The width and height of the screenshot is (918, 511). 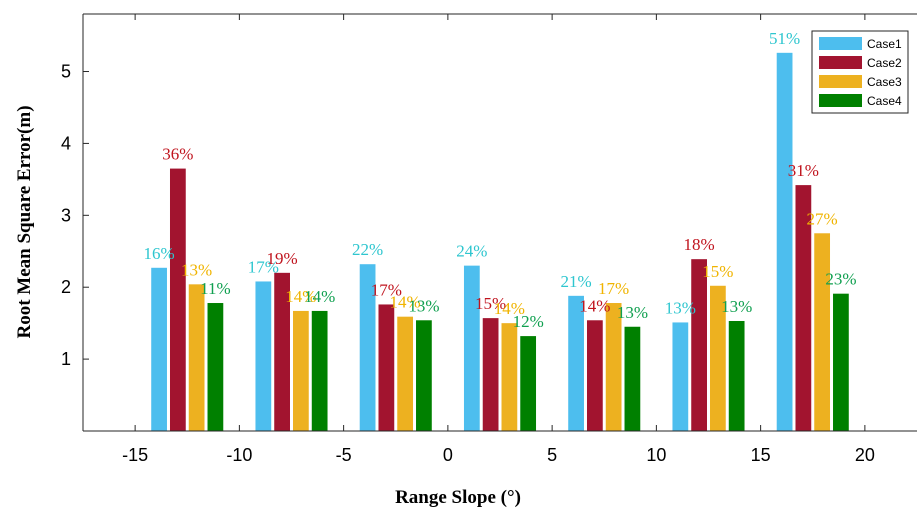 What do you see at coordinates (215, 288) in the screenshot?
I see `data-label-case4-0: 11%` at bounding box center [215, 288].